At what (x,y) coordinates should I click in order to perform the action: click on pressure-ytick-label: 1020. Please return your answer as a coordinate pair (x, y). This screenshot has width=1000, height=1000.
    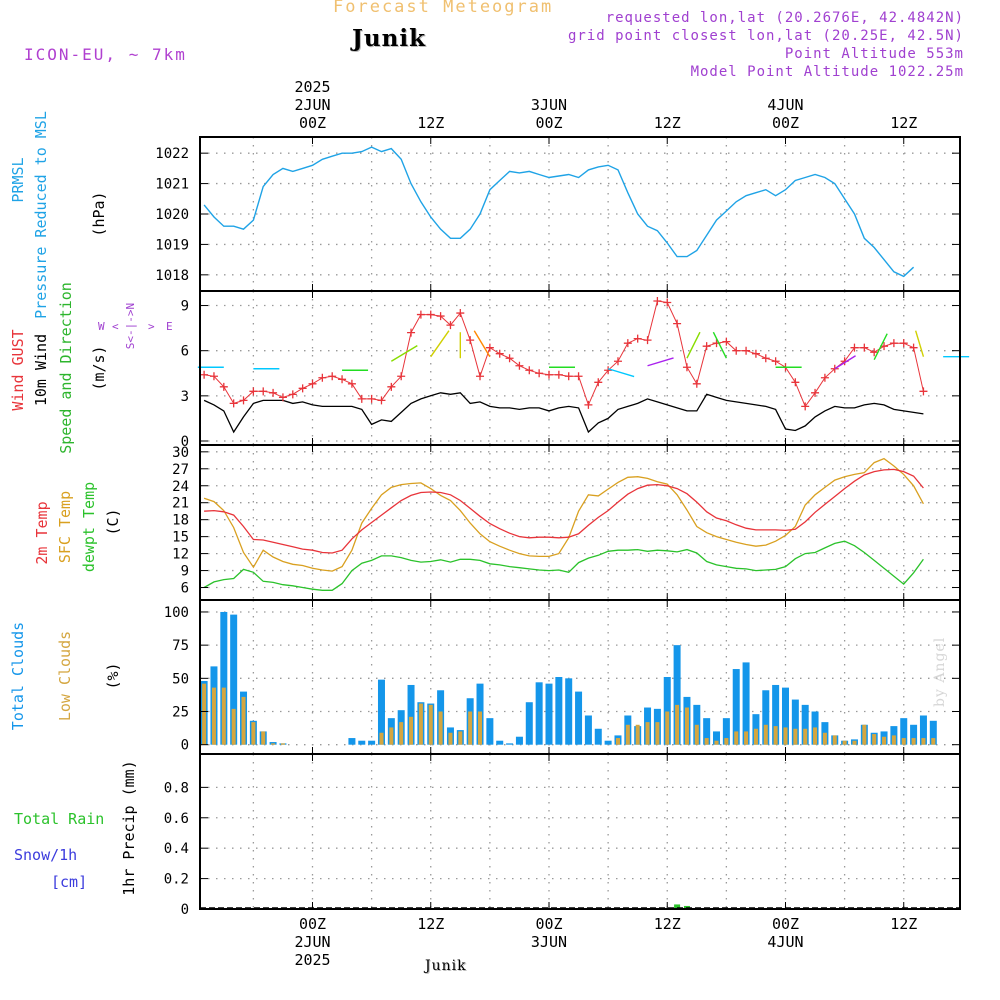
    Looking at the image, I should click on (172, 215).